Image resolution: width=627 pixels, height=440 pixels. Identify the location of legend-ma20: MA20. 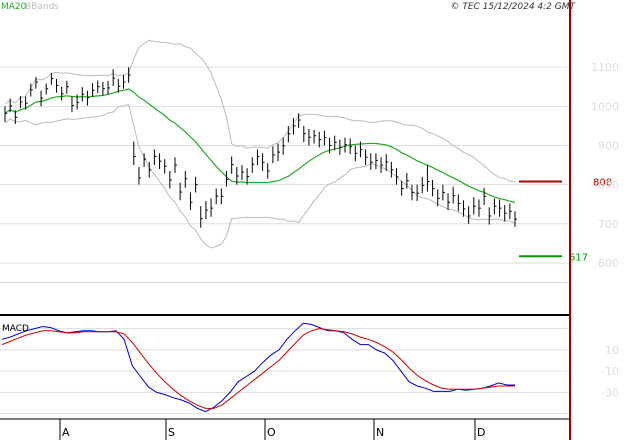
(14, 7).